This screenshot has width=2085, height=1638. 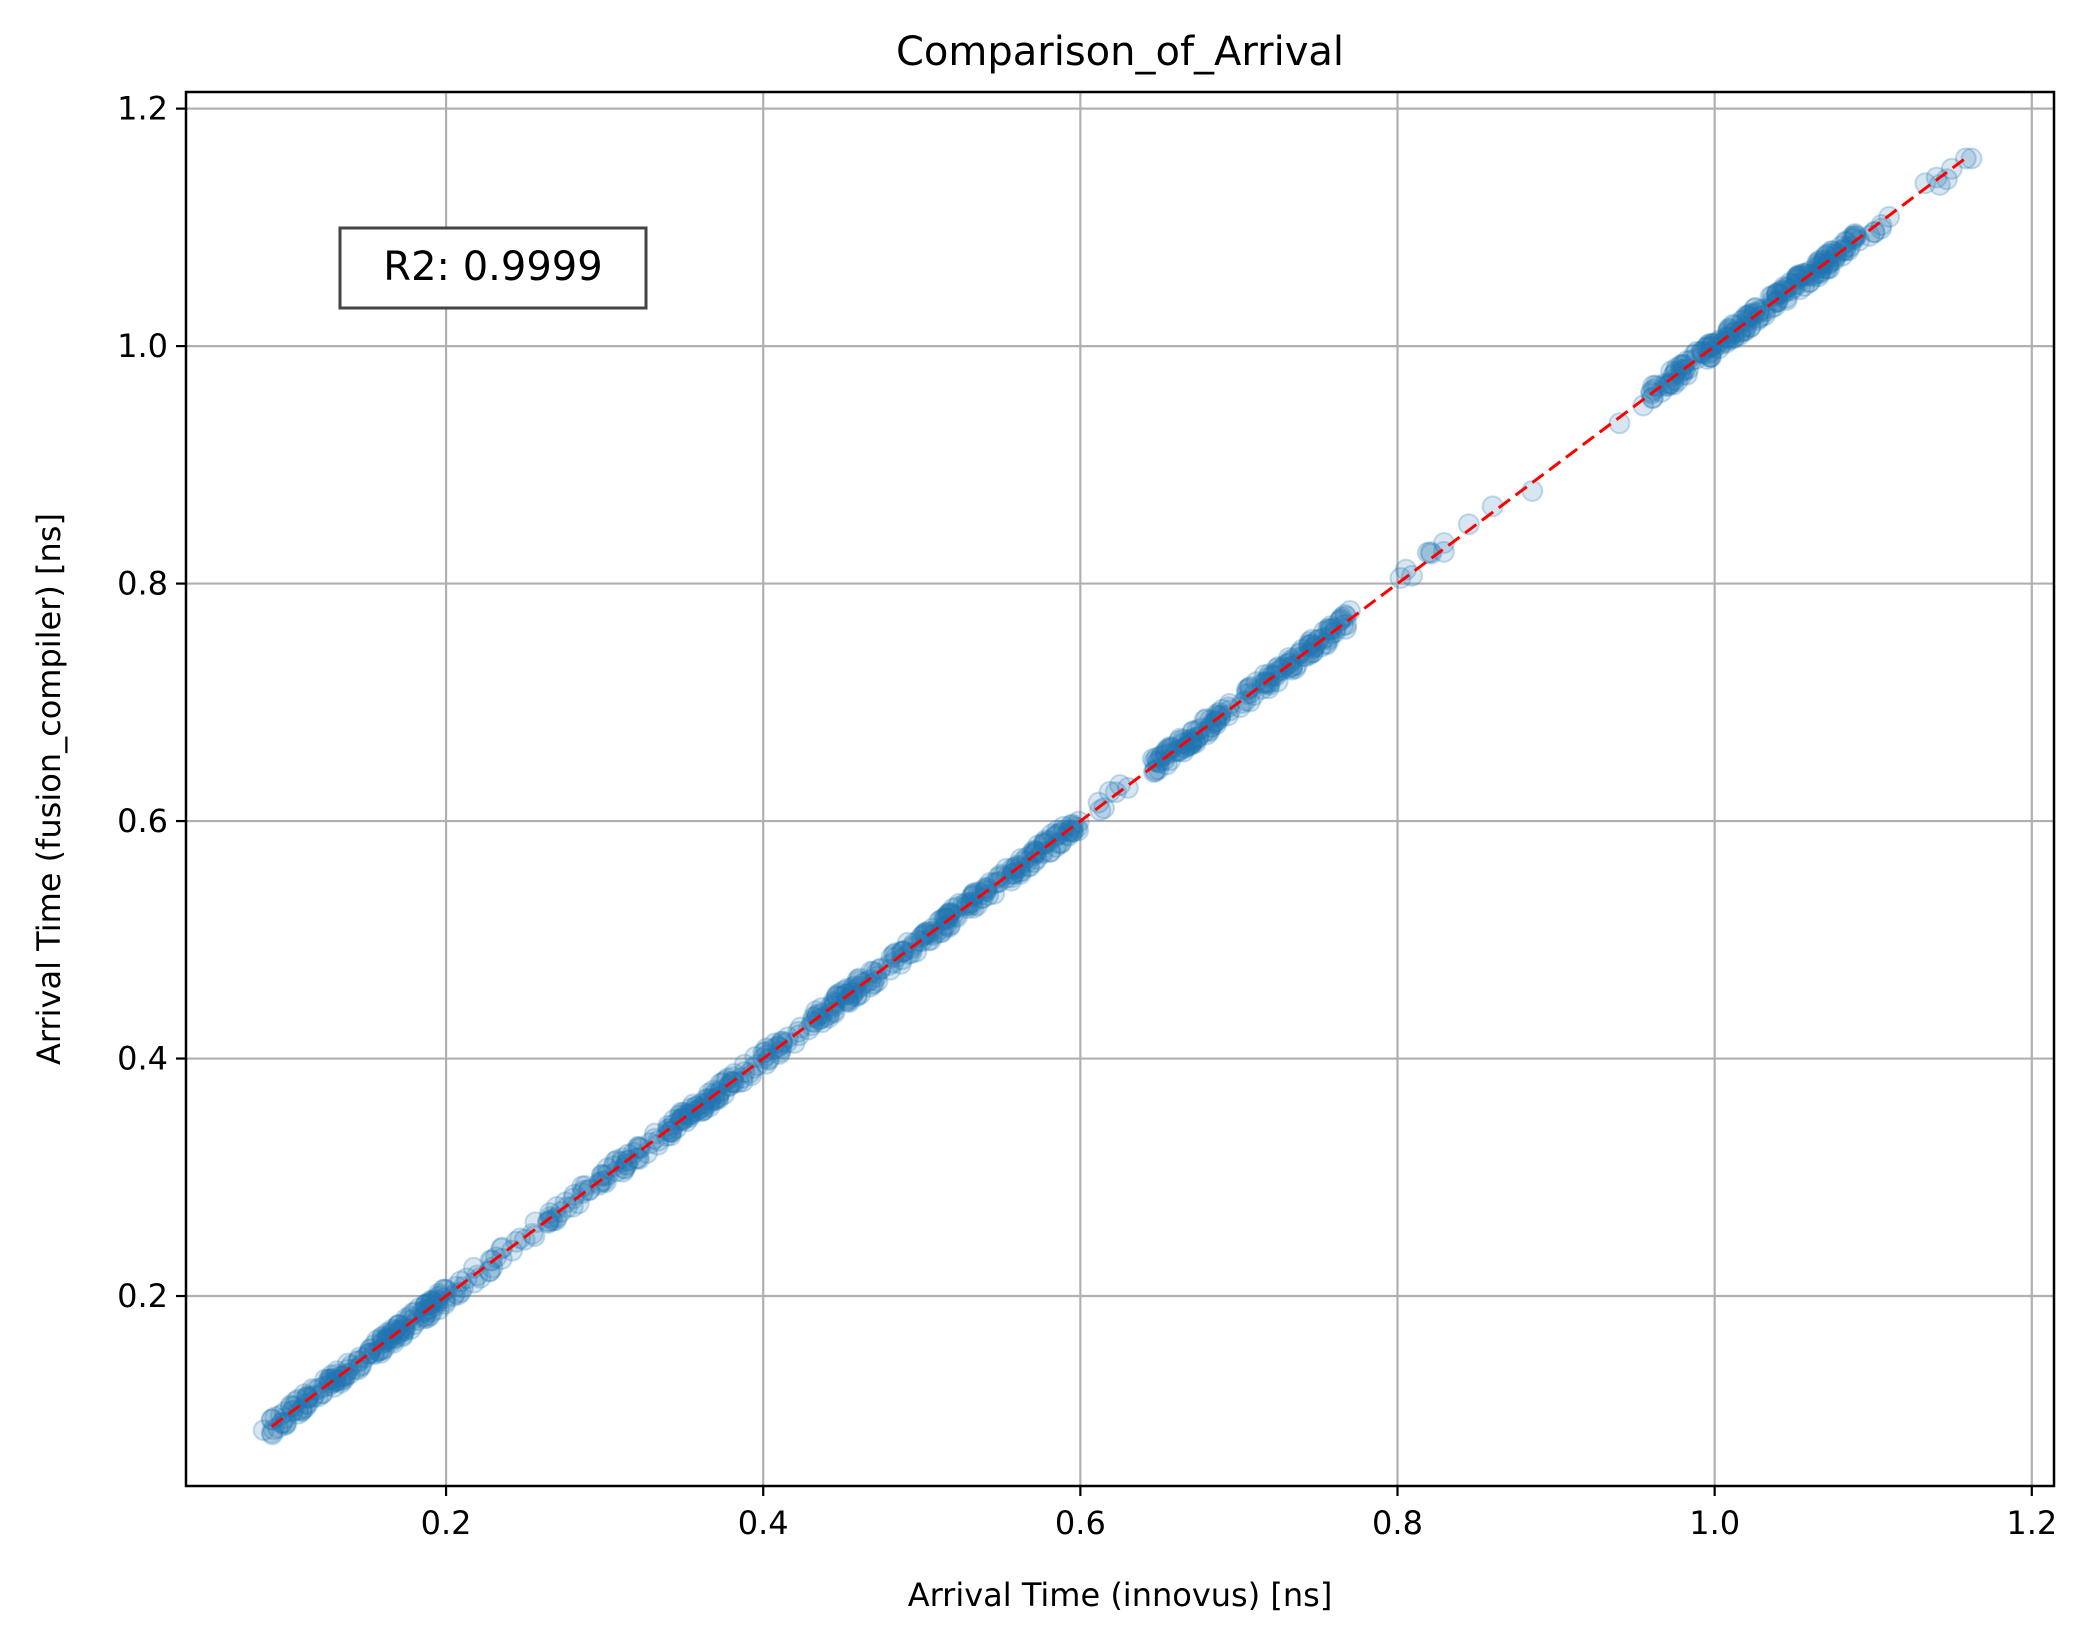 I want to click on x-axis-ticks: 0.2 0.4 0.6 0.8 1.0 1.2, so click(x=1239, y=1514).